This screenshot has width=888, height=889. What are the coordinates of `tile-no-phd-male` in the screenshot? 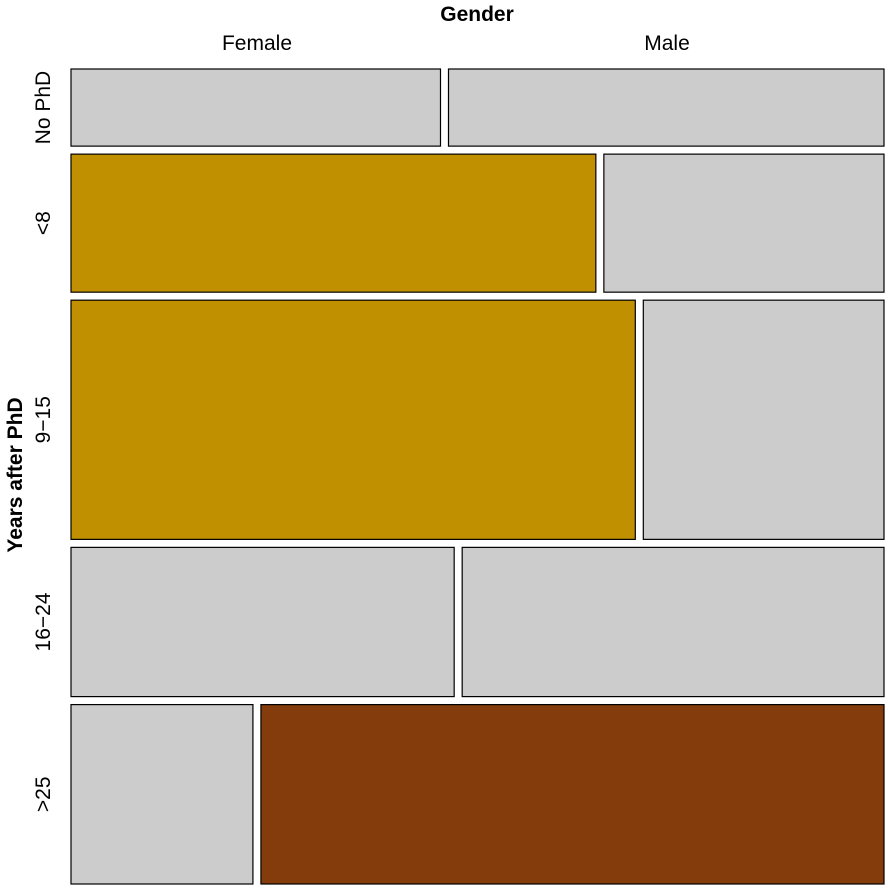 It's located at (666, 107).